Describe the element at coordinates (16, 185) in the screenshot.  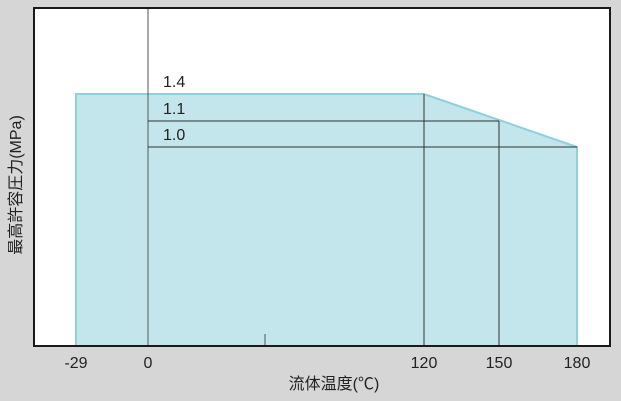
I see `y-axis-label: 最高許容圧力(MPa)` at that location.